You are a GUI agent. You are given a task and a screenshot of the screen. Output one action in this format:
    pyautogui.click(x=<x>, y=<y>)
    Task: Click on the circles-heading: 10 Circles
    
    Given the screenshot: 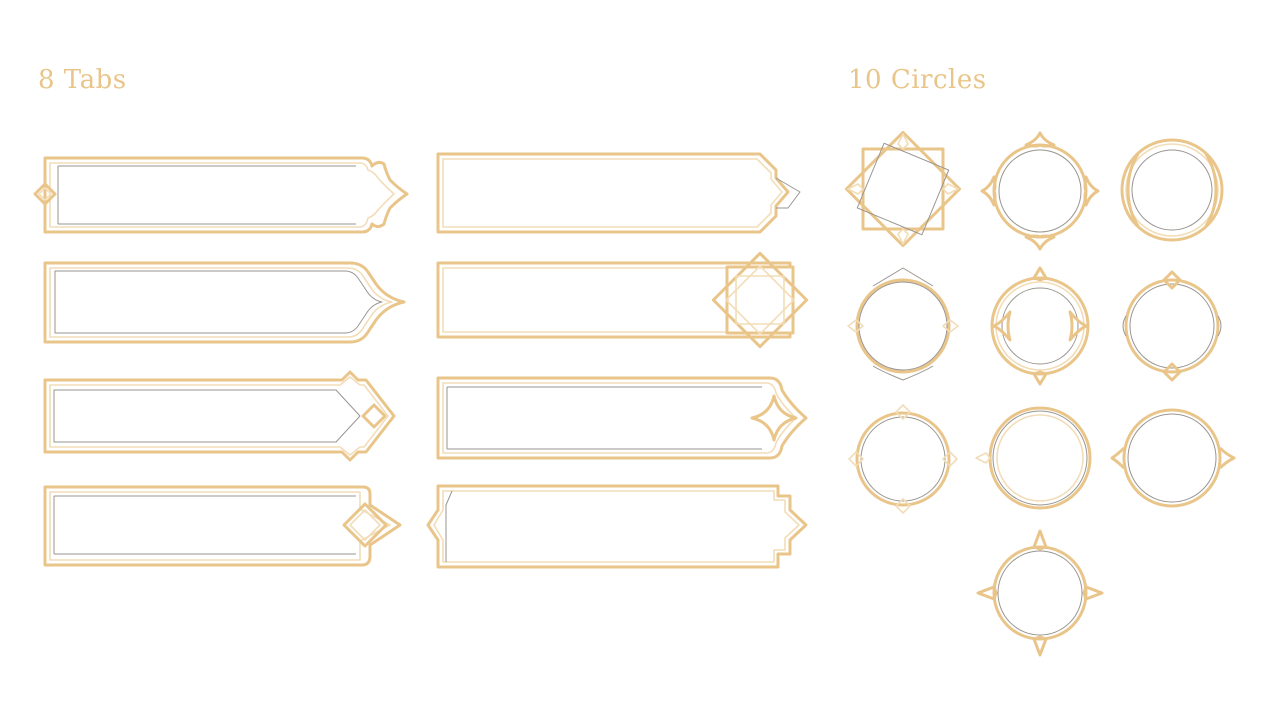 What is the action you would take?
    pyautogui.click(x=917, y=80)
    